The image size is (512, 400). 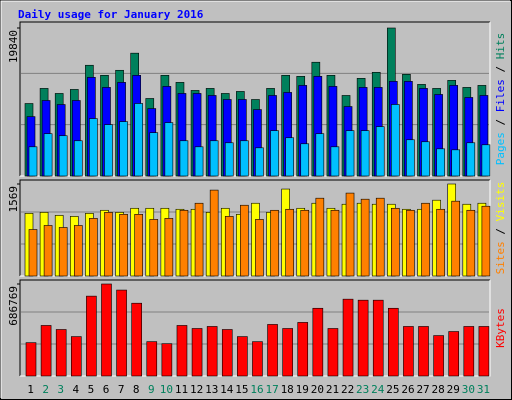 What do you see at coordinates (13, 306) in the screenshot?
I see `y-tick-label: 686769` at bounding box center [13, 306].